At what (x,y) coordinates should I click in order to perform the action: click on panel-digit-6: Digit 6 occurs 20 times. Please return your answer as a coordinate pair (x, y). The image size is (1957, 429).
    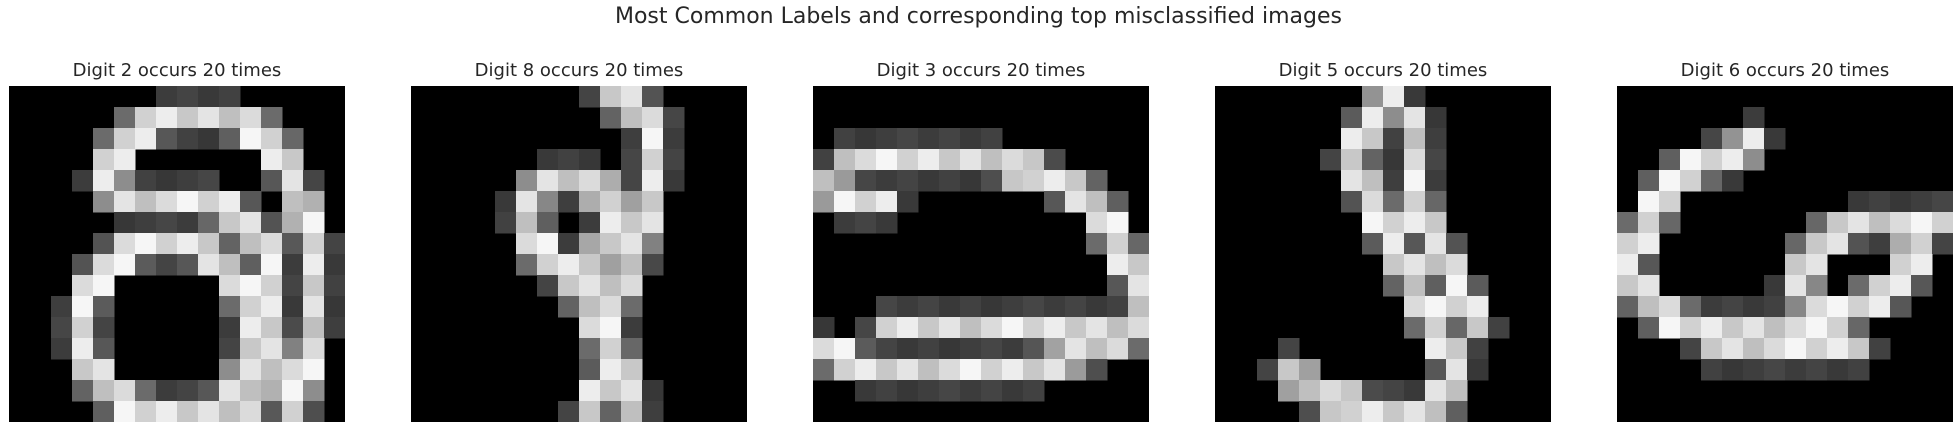
    Looking at the image, I should click on (1785, 71).